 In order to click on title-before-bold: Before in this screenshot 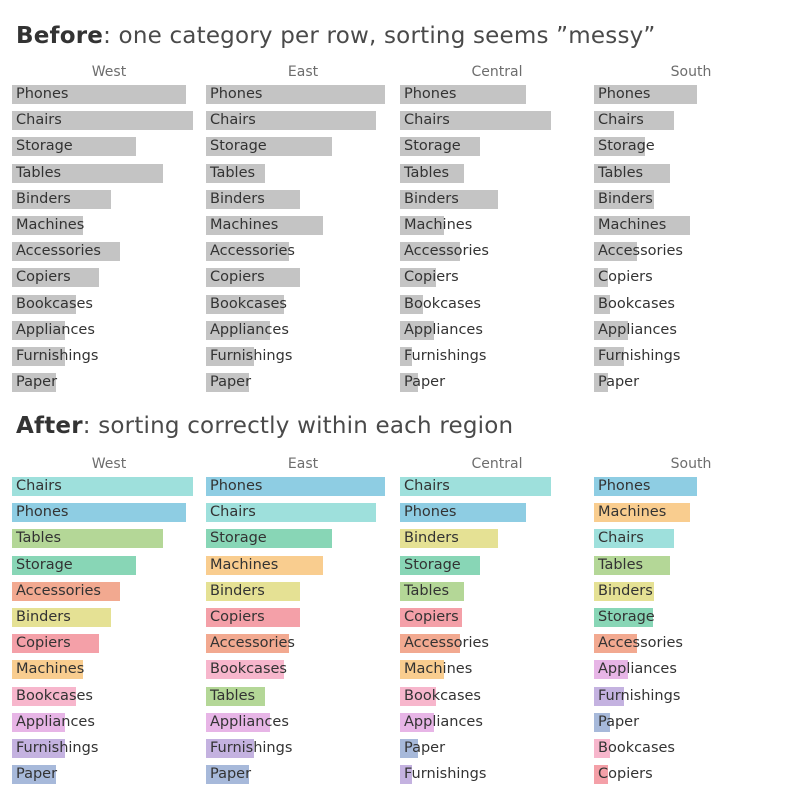, I will do `click(60, 36)`.